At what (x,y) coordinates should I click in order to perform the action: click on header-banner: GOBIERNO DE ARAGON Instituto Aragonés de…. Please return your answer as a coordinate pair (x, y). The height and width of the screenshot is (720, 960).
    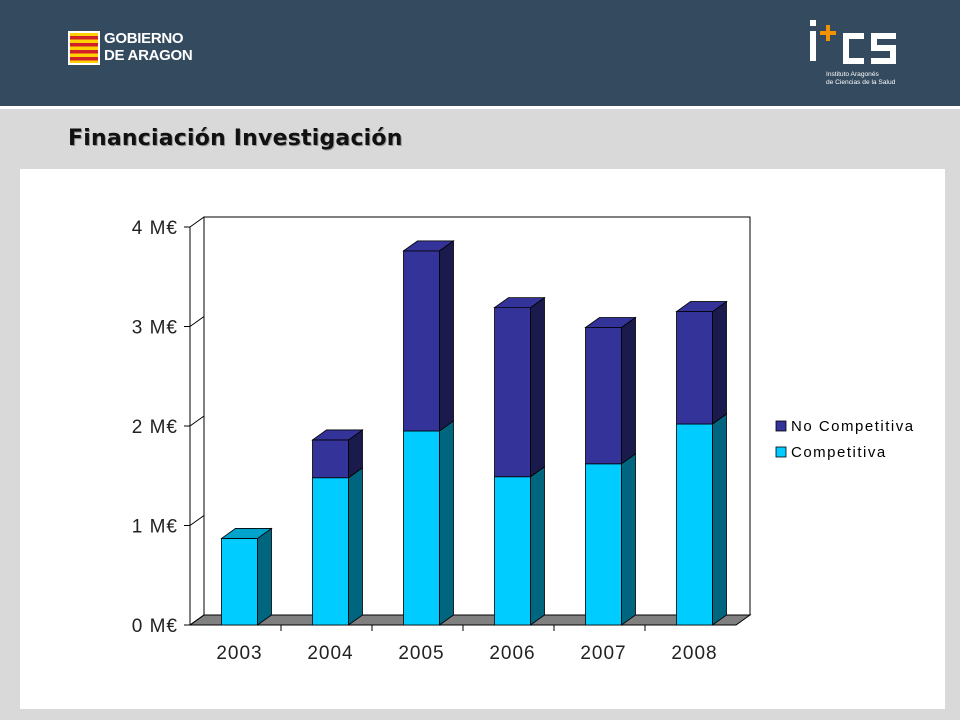
    Looking at the image, I should click on (480, 53).